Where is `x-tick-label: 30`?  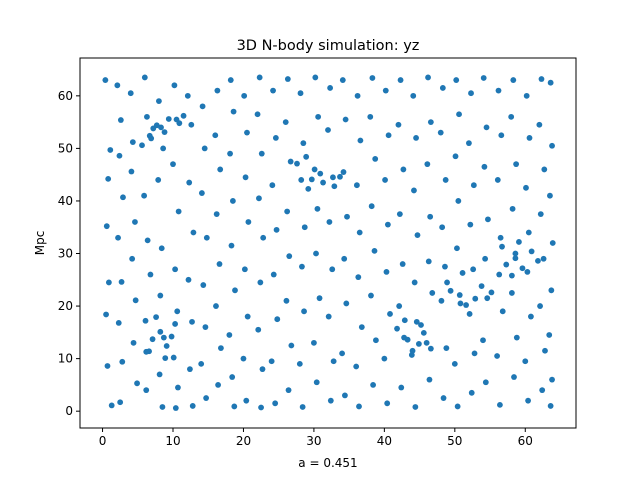
x-tick-label: 30 is located at coordinates (313, 441).